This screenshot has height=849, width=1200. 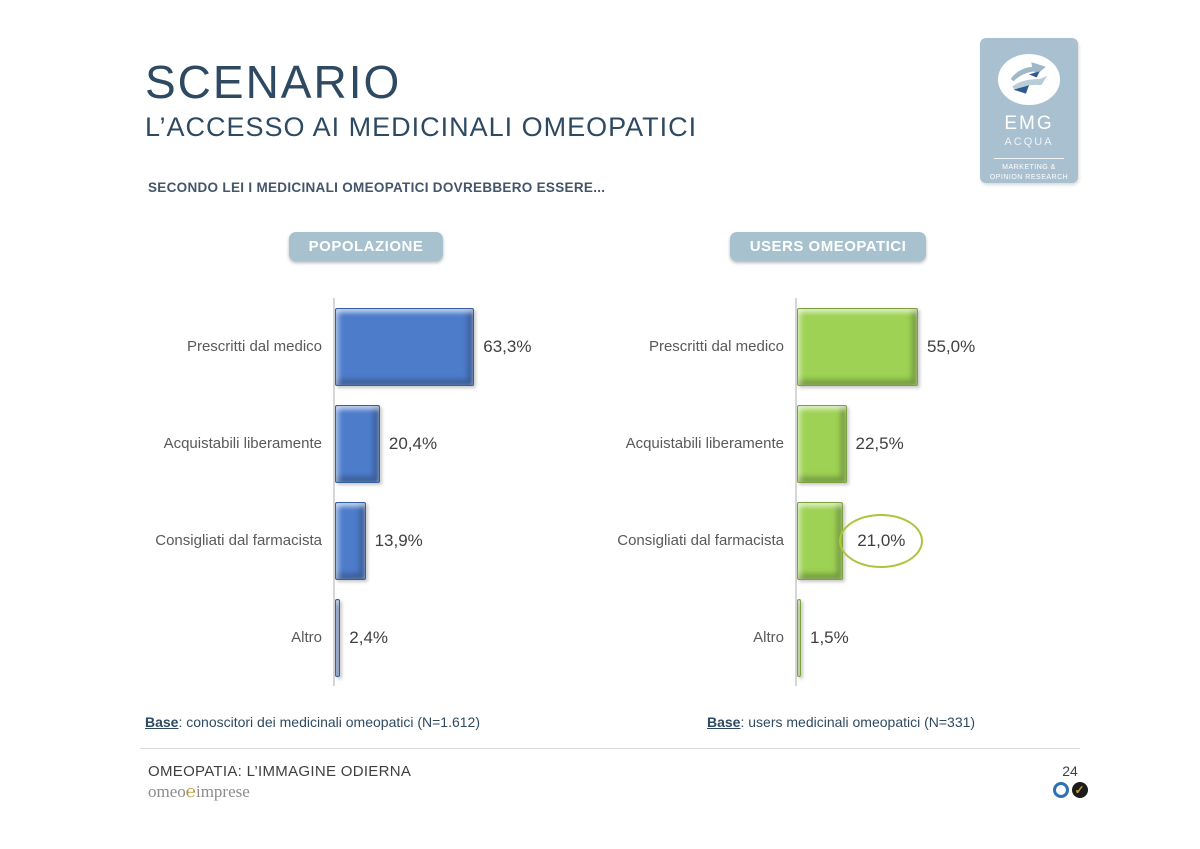 What do you see at coordinates (421, 127) in the screenshot?
I see `page-subtitle: L’ACCESSO AI MEDICINALI OMEOPATICI` at bounding box center [421, 127].